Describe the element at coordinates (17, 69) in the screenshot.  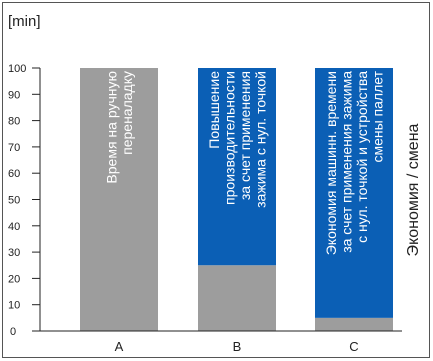
I see `y-tick-label: 100` at that location.